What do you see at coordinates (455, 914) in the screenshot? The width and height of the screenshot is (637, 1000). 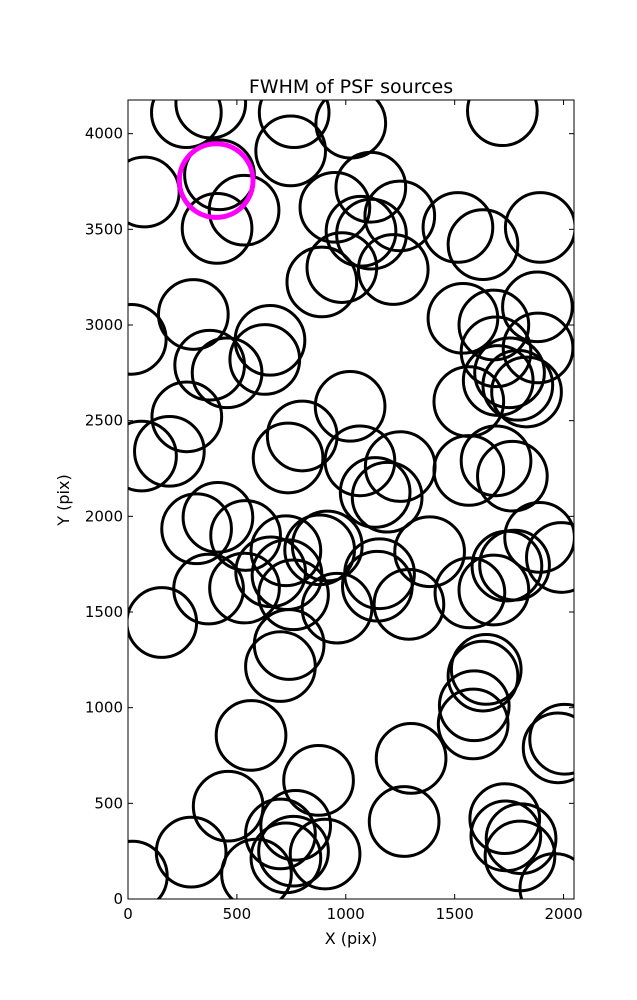 I see `x-tick-label: 1500` at bounding box center [455, 914].